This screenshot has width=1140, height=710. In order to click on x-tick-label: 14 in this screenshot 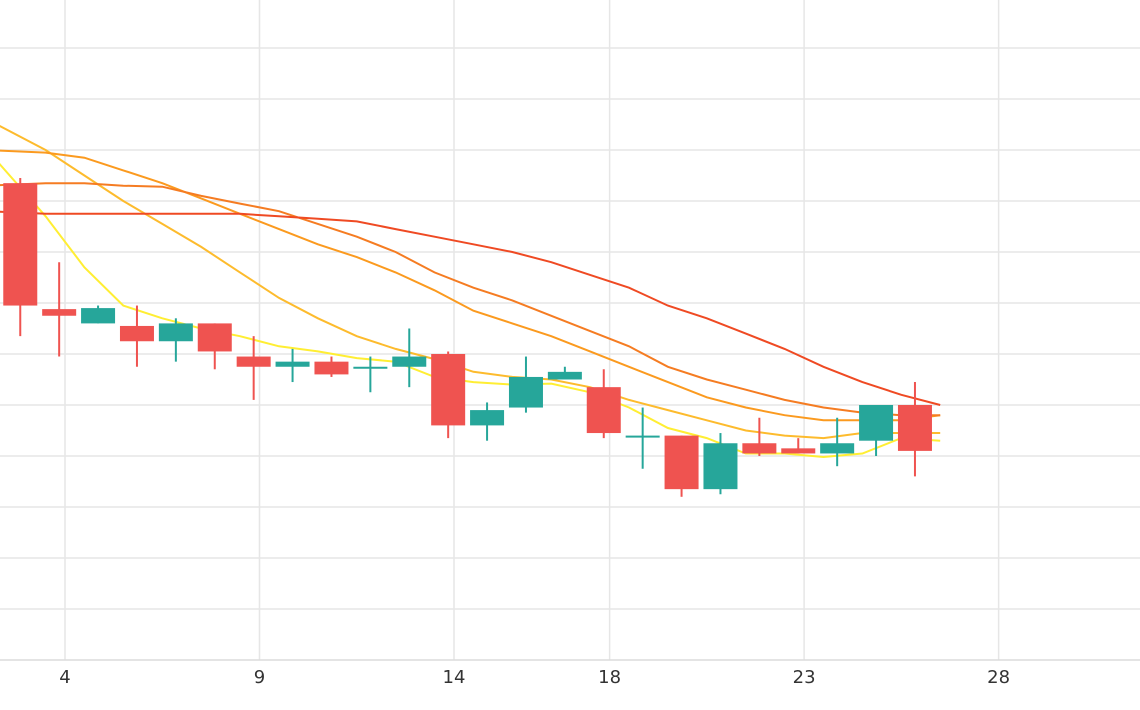, I will do `click(454, 677)`.